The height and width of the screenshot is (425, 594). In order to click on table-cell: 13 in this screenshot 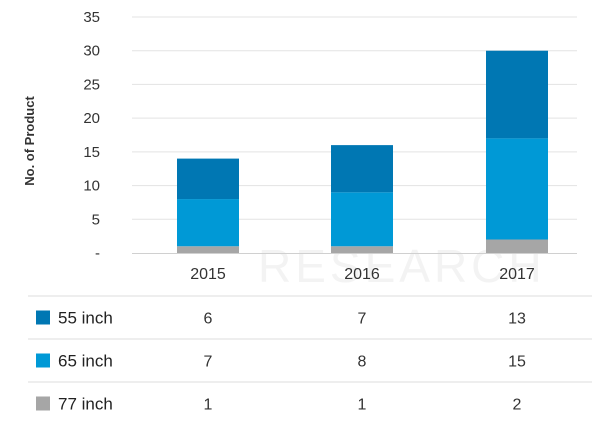, I will do `click(517, 319)`.